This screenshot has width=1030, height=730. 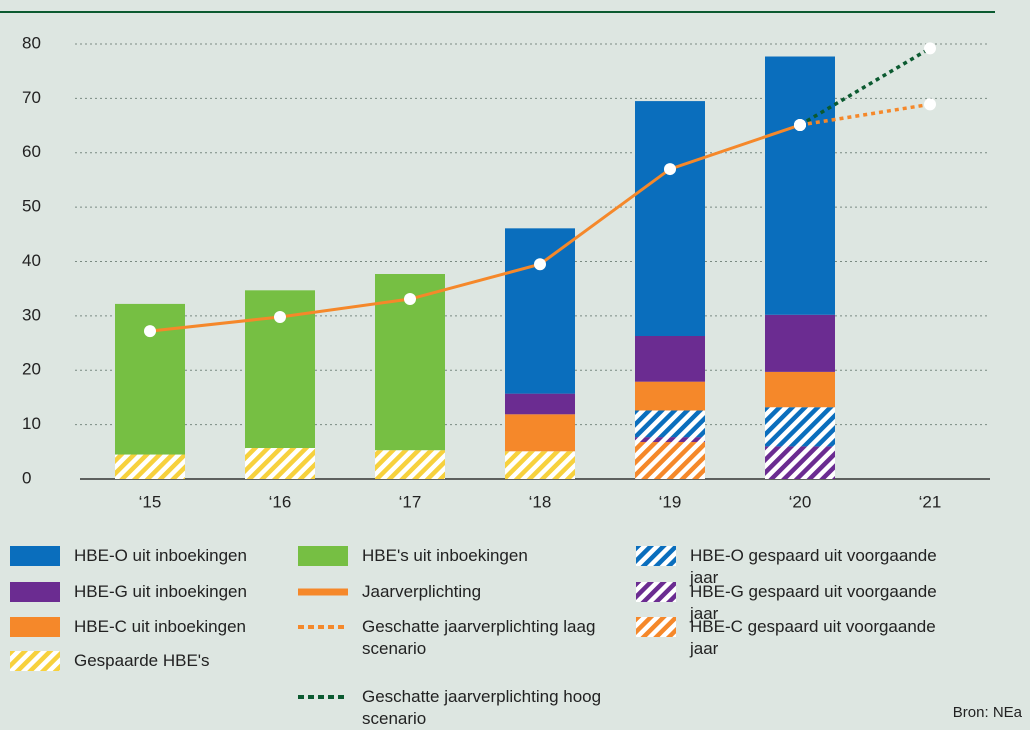 What do you see at coordinates (26, 477) in the screenshot?
I see `y-tick-label: 0` at bounding box center [26, 477].